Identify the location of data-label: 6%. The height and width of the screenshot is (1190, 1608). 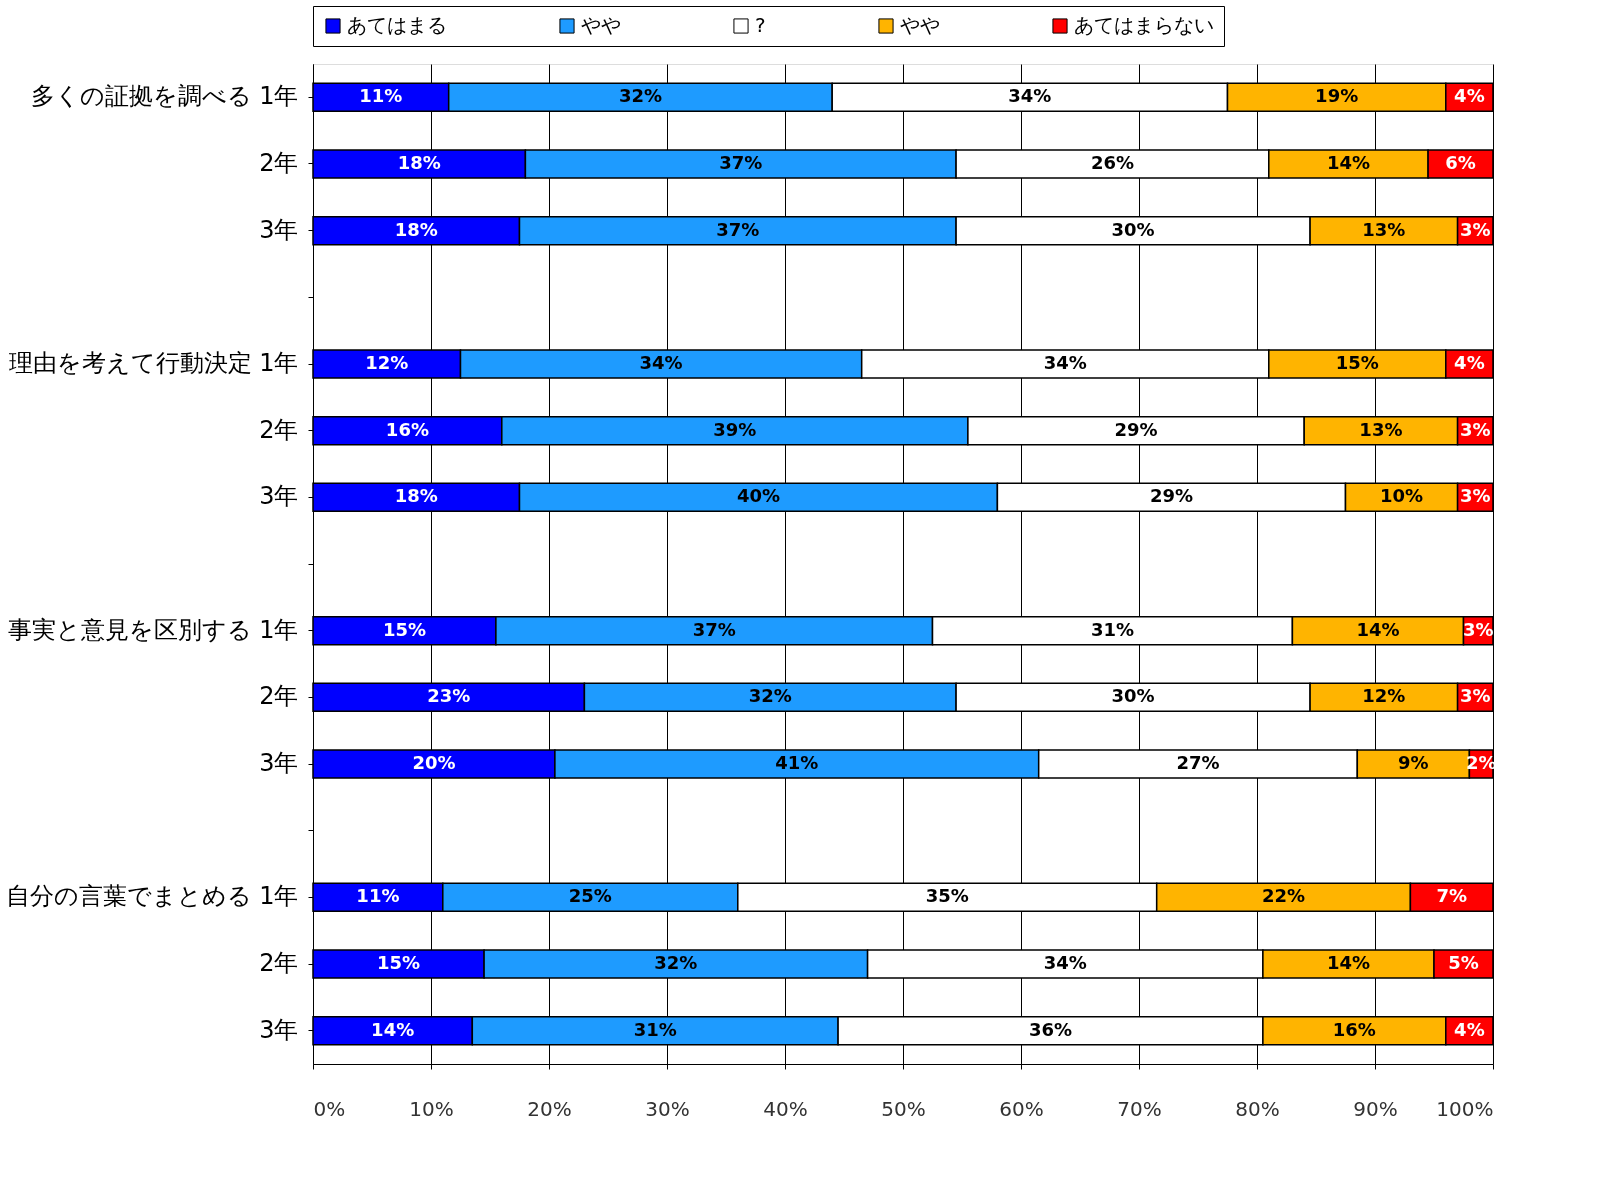
(1460, 162).